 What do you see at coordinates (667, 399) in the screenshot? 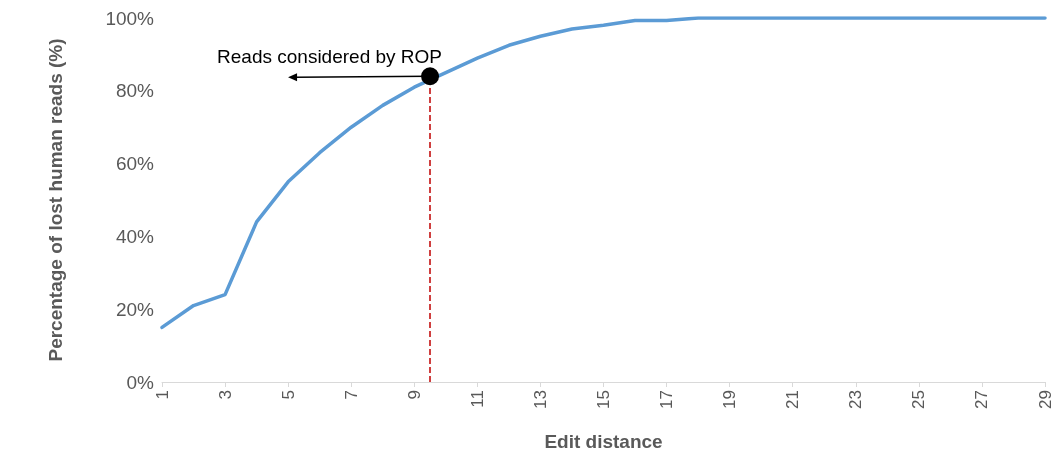
I see `x-tick-label: 17` at bounding box center [667, 399].